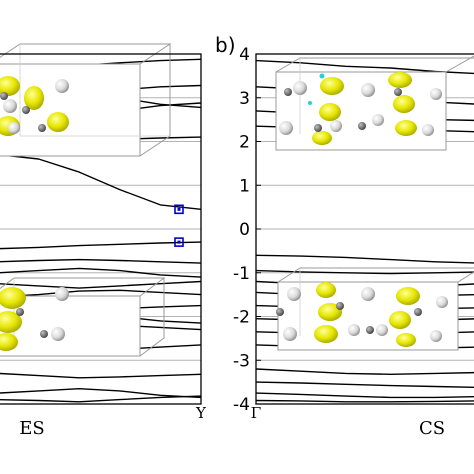 This screenshot has height=474, width=474. What do you see at coordinates (374, 103) in the screenshot?
I see `inset-upper-b` at bounding box center [374, 103].